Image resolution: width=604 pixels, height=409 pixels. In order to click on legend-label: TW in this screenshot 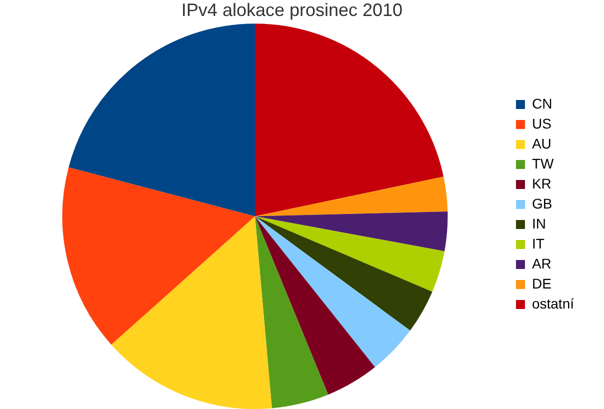, I will do `click(543, 163)`.